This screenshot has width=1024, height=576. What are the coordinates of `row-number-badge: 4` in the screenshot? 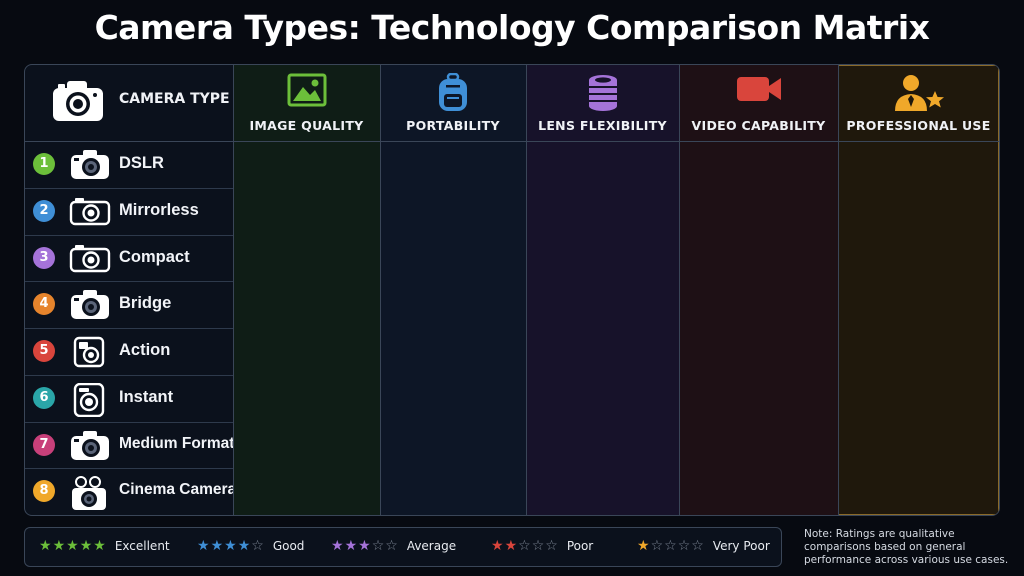 It's located at (44, 304).